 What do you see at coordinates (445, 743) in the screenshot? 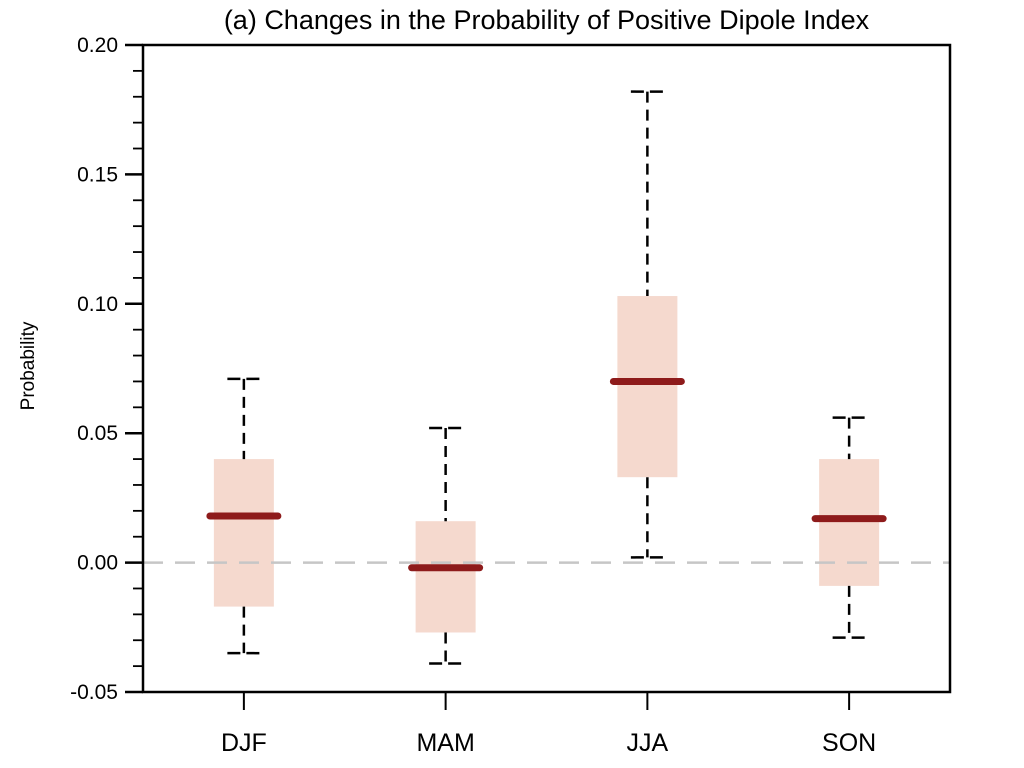
I see `x-tick-label-MAM: MAM` at bounding box center [445, 743].